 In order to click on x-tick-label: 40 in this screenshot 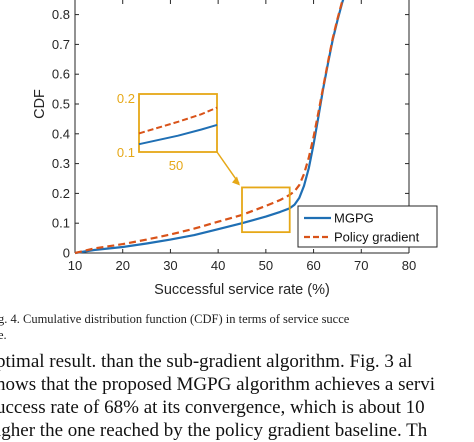, I will do `click(218, 265)`.